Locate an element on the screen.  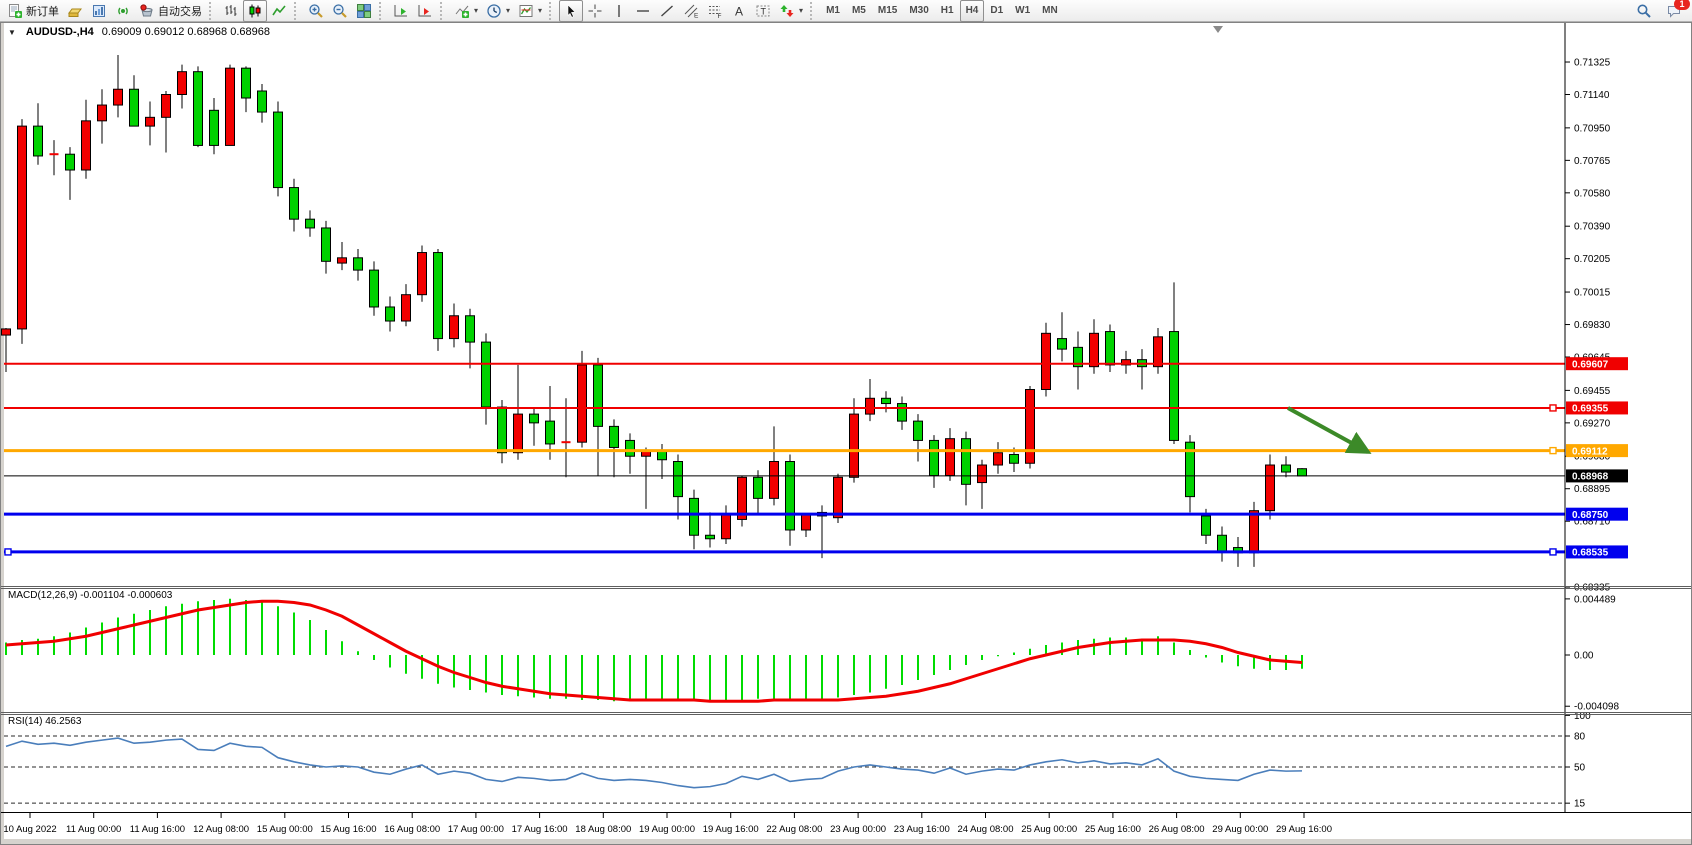
price-line-label: 0.69607 is located at coordinates (1590, 364).